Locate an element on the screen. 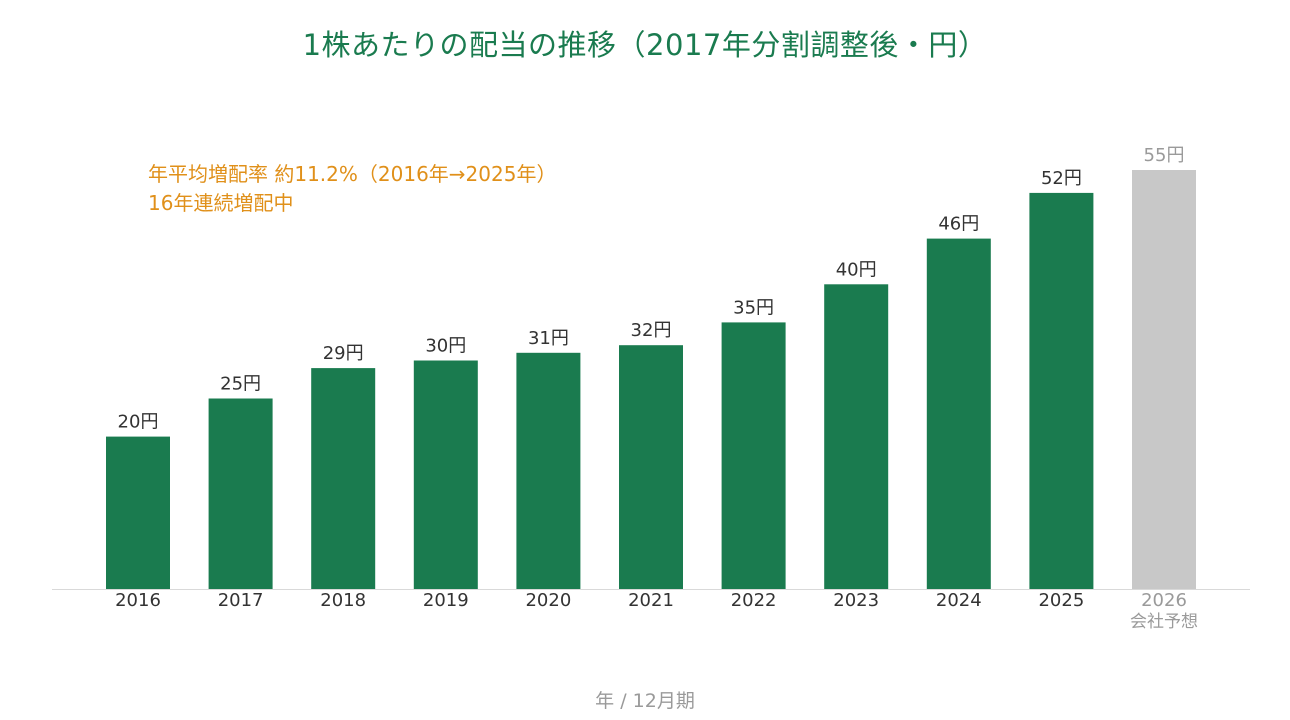  bar-2019 is located at coordinates (445, 474).